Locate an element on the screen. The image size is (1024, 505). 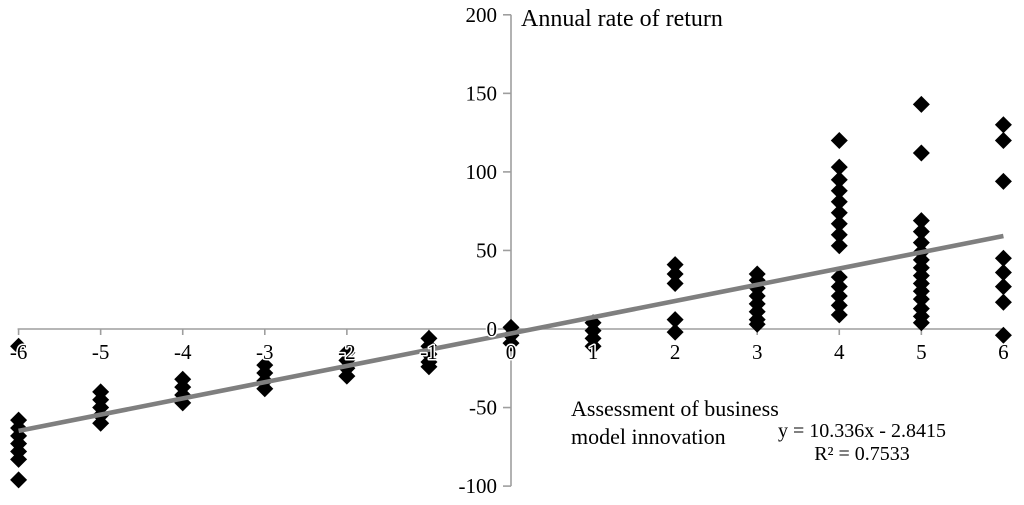
x-tick-label: 5 is located at coordinates (921, 352).